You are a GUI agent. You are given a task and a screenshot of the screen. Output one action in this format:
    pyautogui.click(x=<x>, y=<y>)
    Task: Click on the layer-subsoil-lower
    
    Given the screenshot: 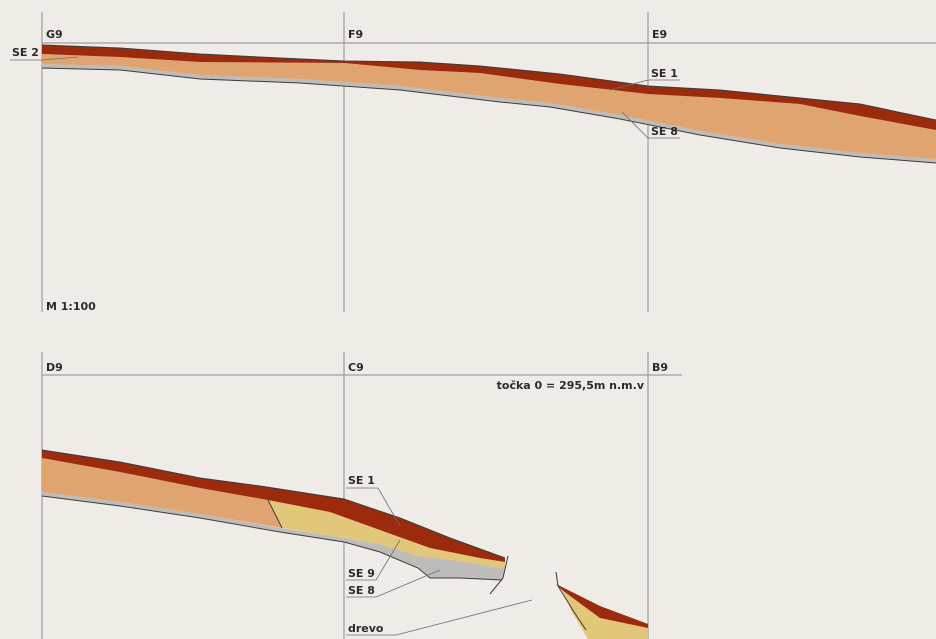 What is the action you would take?
    pyautogui.click(x=162, y=493)
    